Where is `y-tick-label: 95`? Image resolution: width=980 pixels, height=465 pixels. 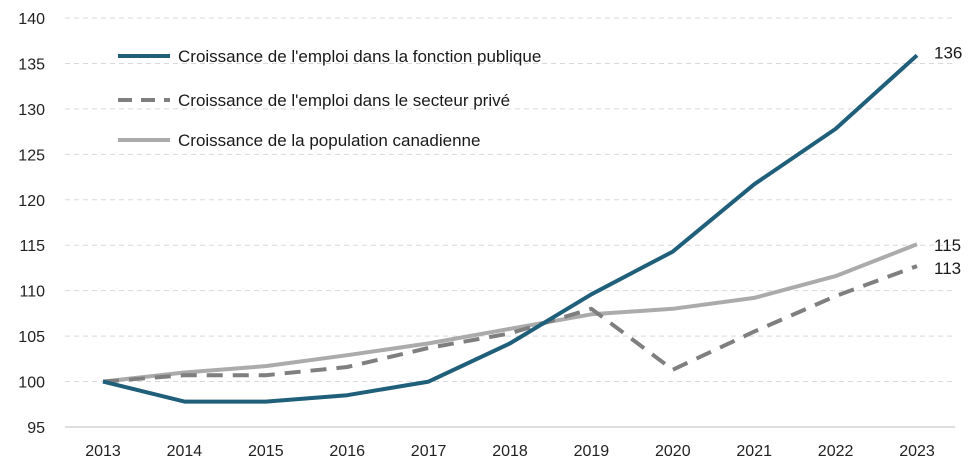
y-tick-label: 95 is located at coordinates (36, 428).